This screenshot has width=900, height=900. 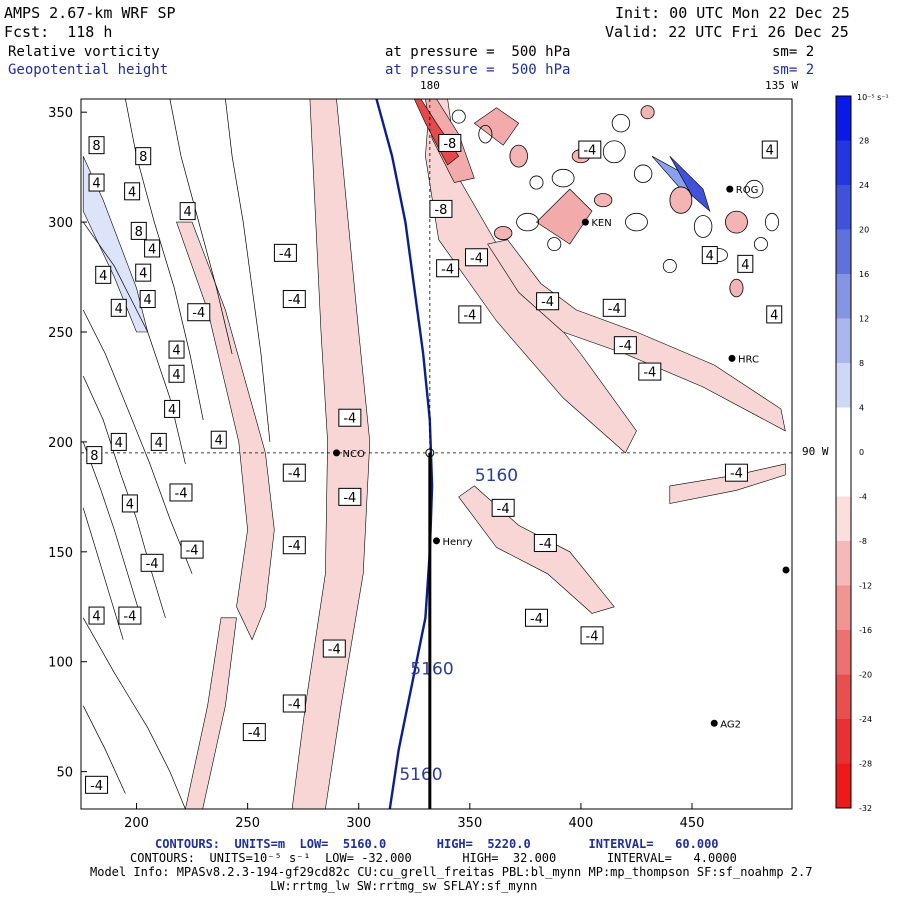 What do you see at coordinates (864, 230) in the screenshot?
I see `colorbar-level: 20` at bounding box center [864, 230].